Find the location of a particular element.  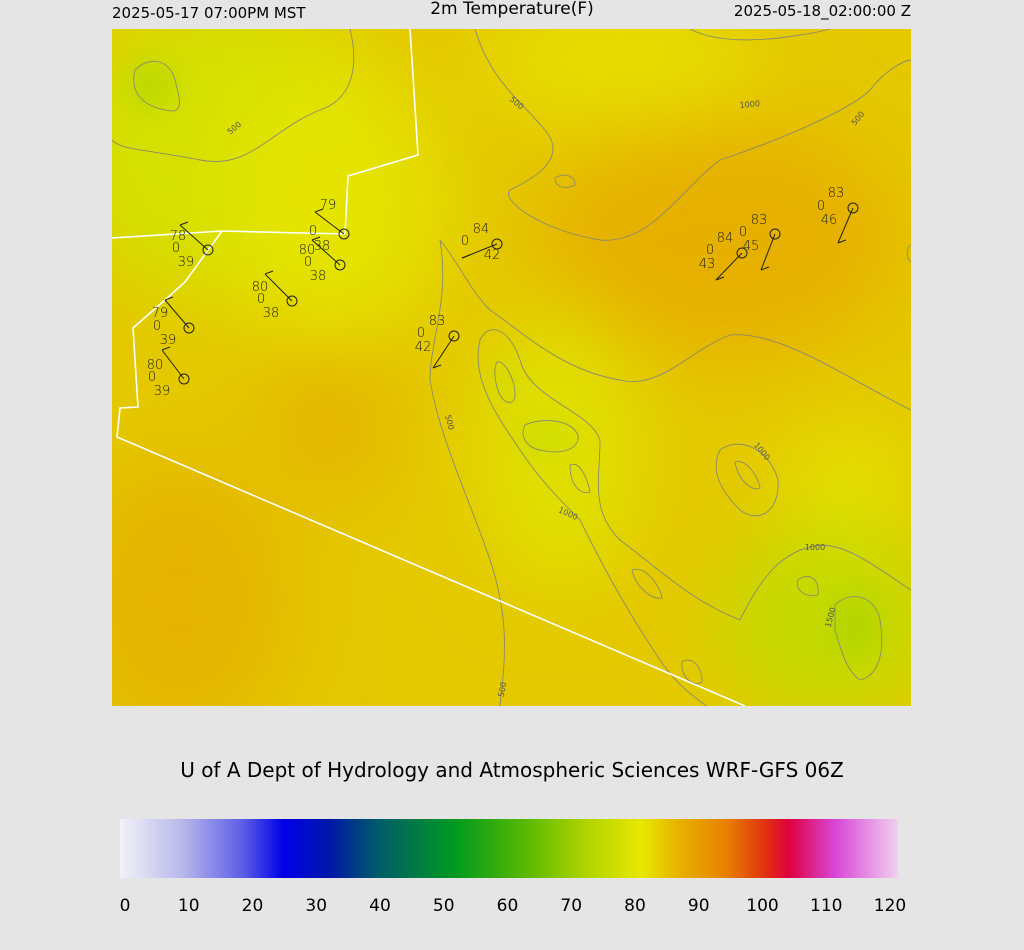

station: 83 045 is located at coordinates (760, 242).